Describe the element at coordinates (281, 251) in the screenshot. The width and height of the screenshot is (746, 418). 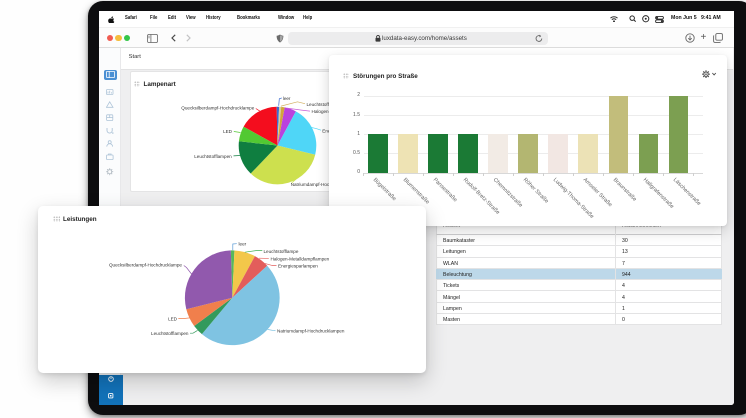
I see `svg-text: Leuchtstofflampe` at that location.